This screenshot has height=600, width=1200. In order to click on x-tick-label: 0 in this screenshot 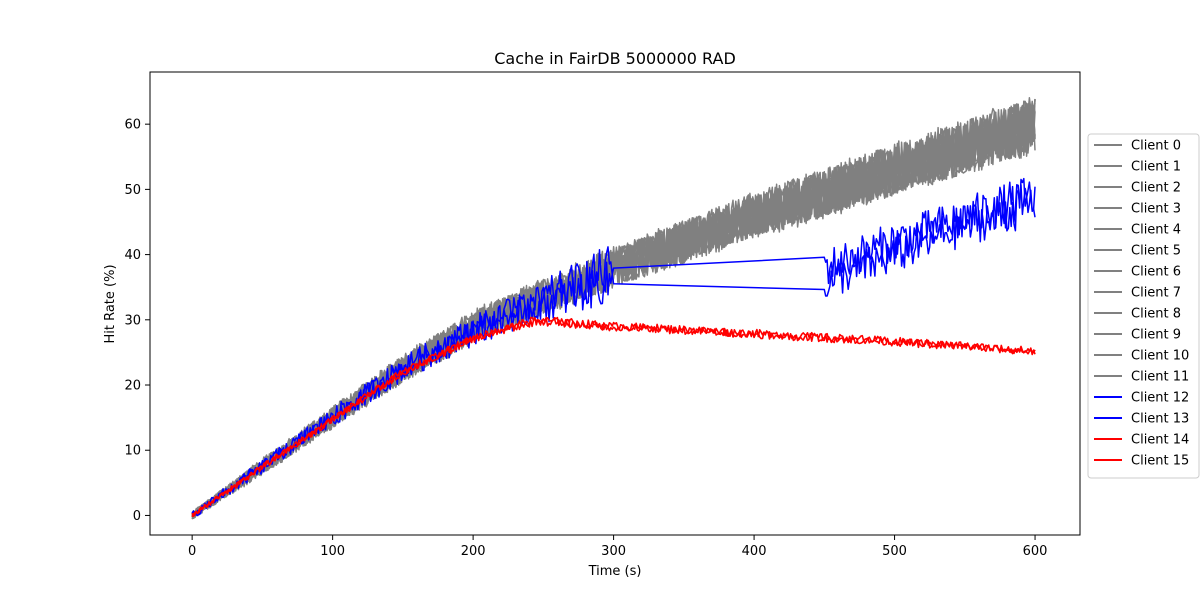, I will do `click(192, 551)`.